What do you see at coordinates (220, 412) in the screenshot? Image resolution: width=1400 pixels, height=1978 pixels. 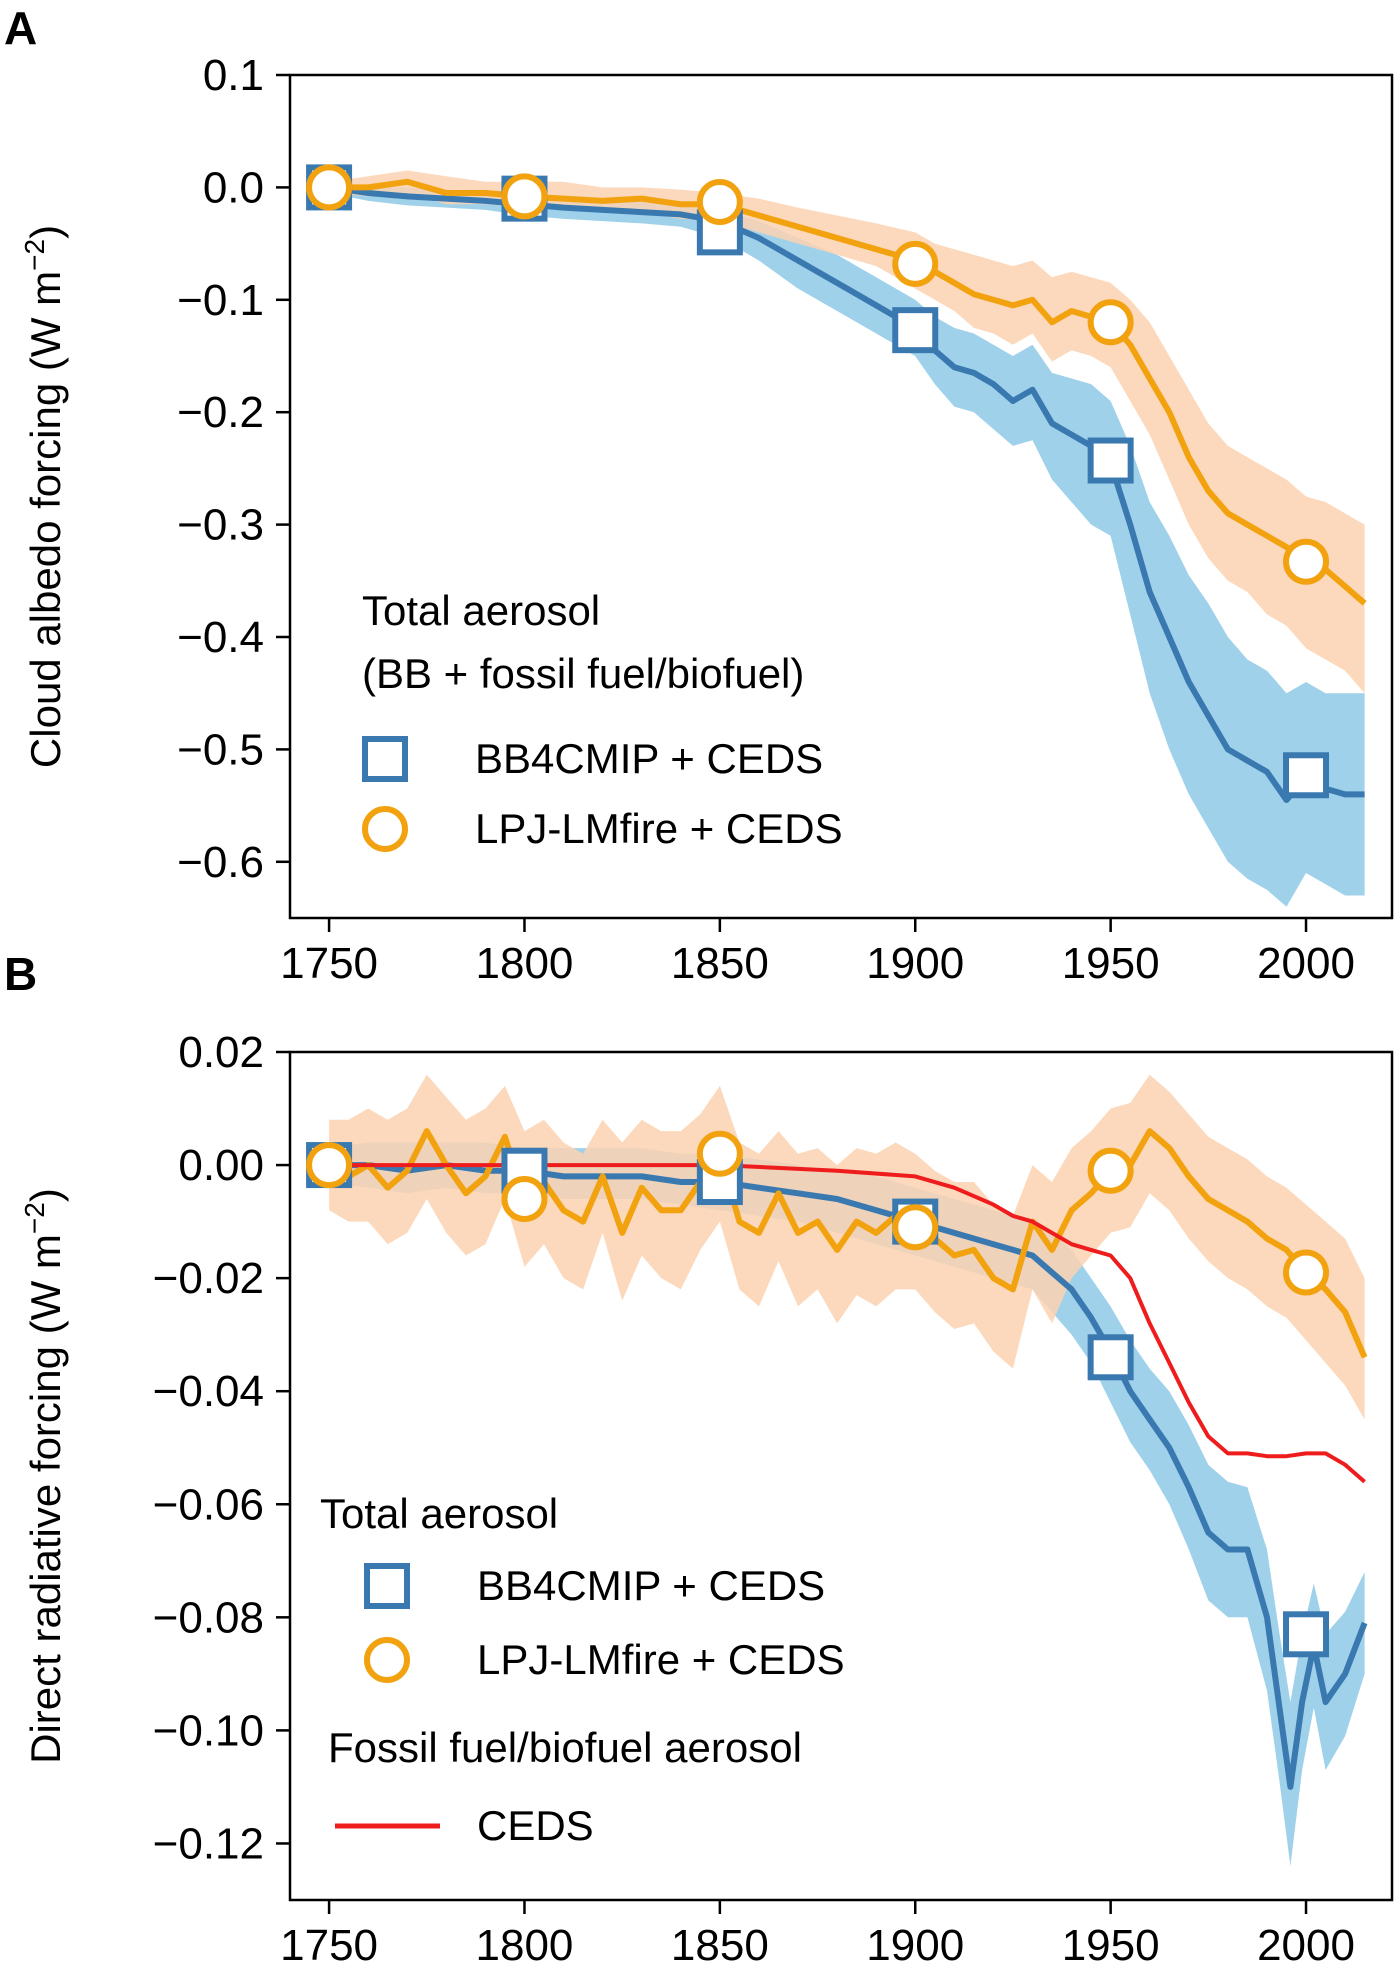 I see `y-tick-label: −0.2` at bounding box center [220, 412].